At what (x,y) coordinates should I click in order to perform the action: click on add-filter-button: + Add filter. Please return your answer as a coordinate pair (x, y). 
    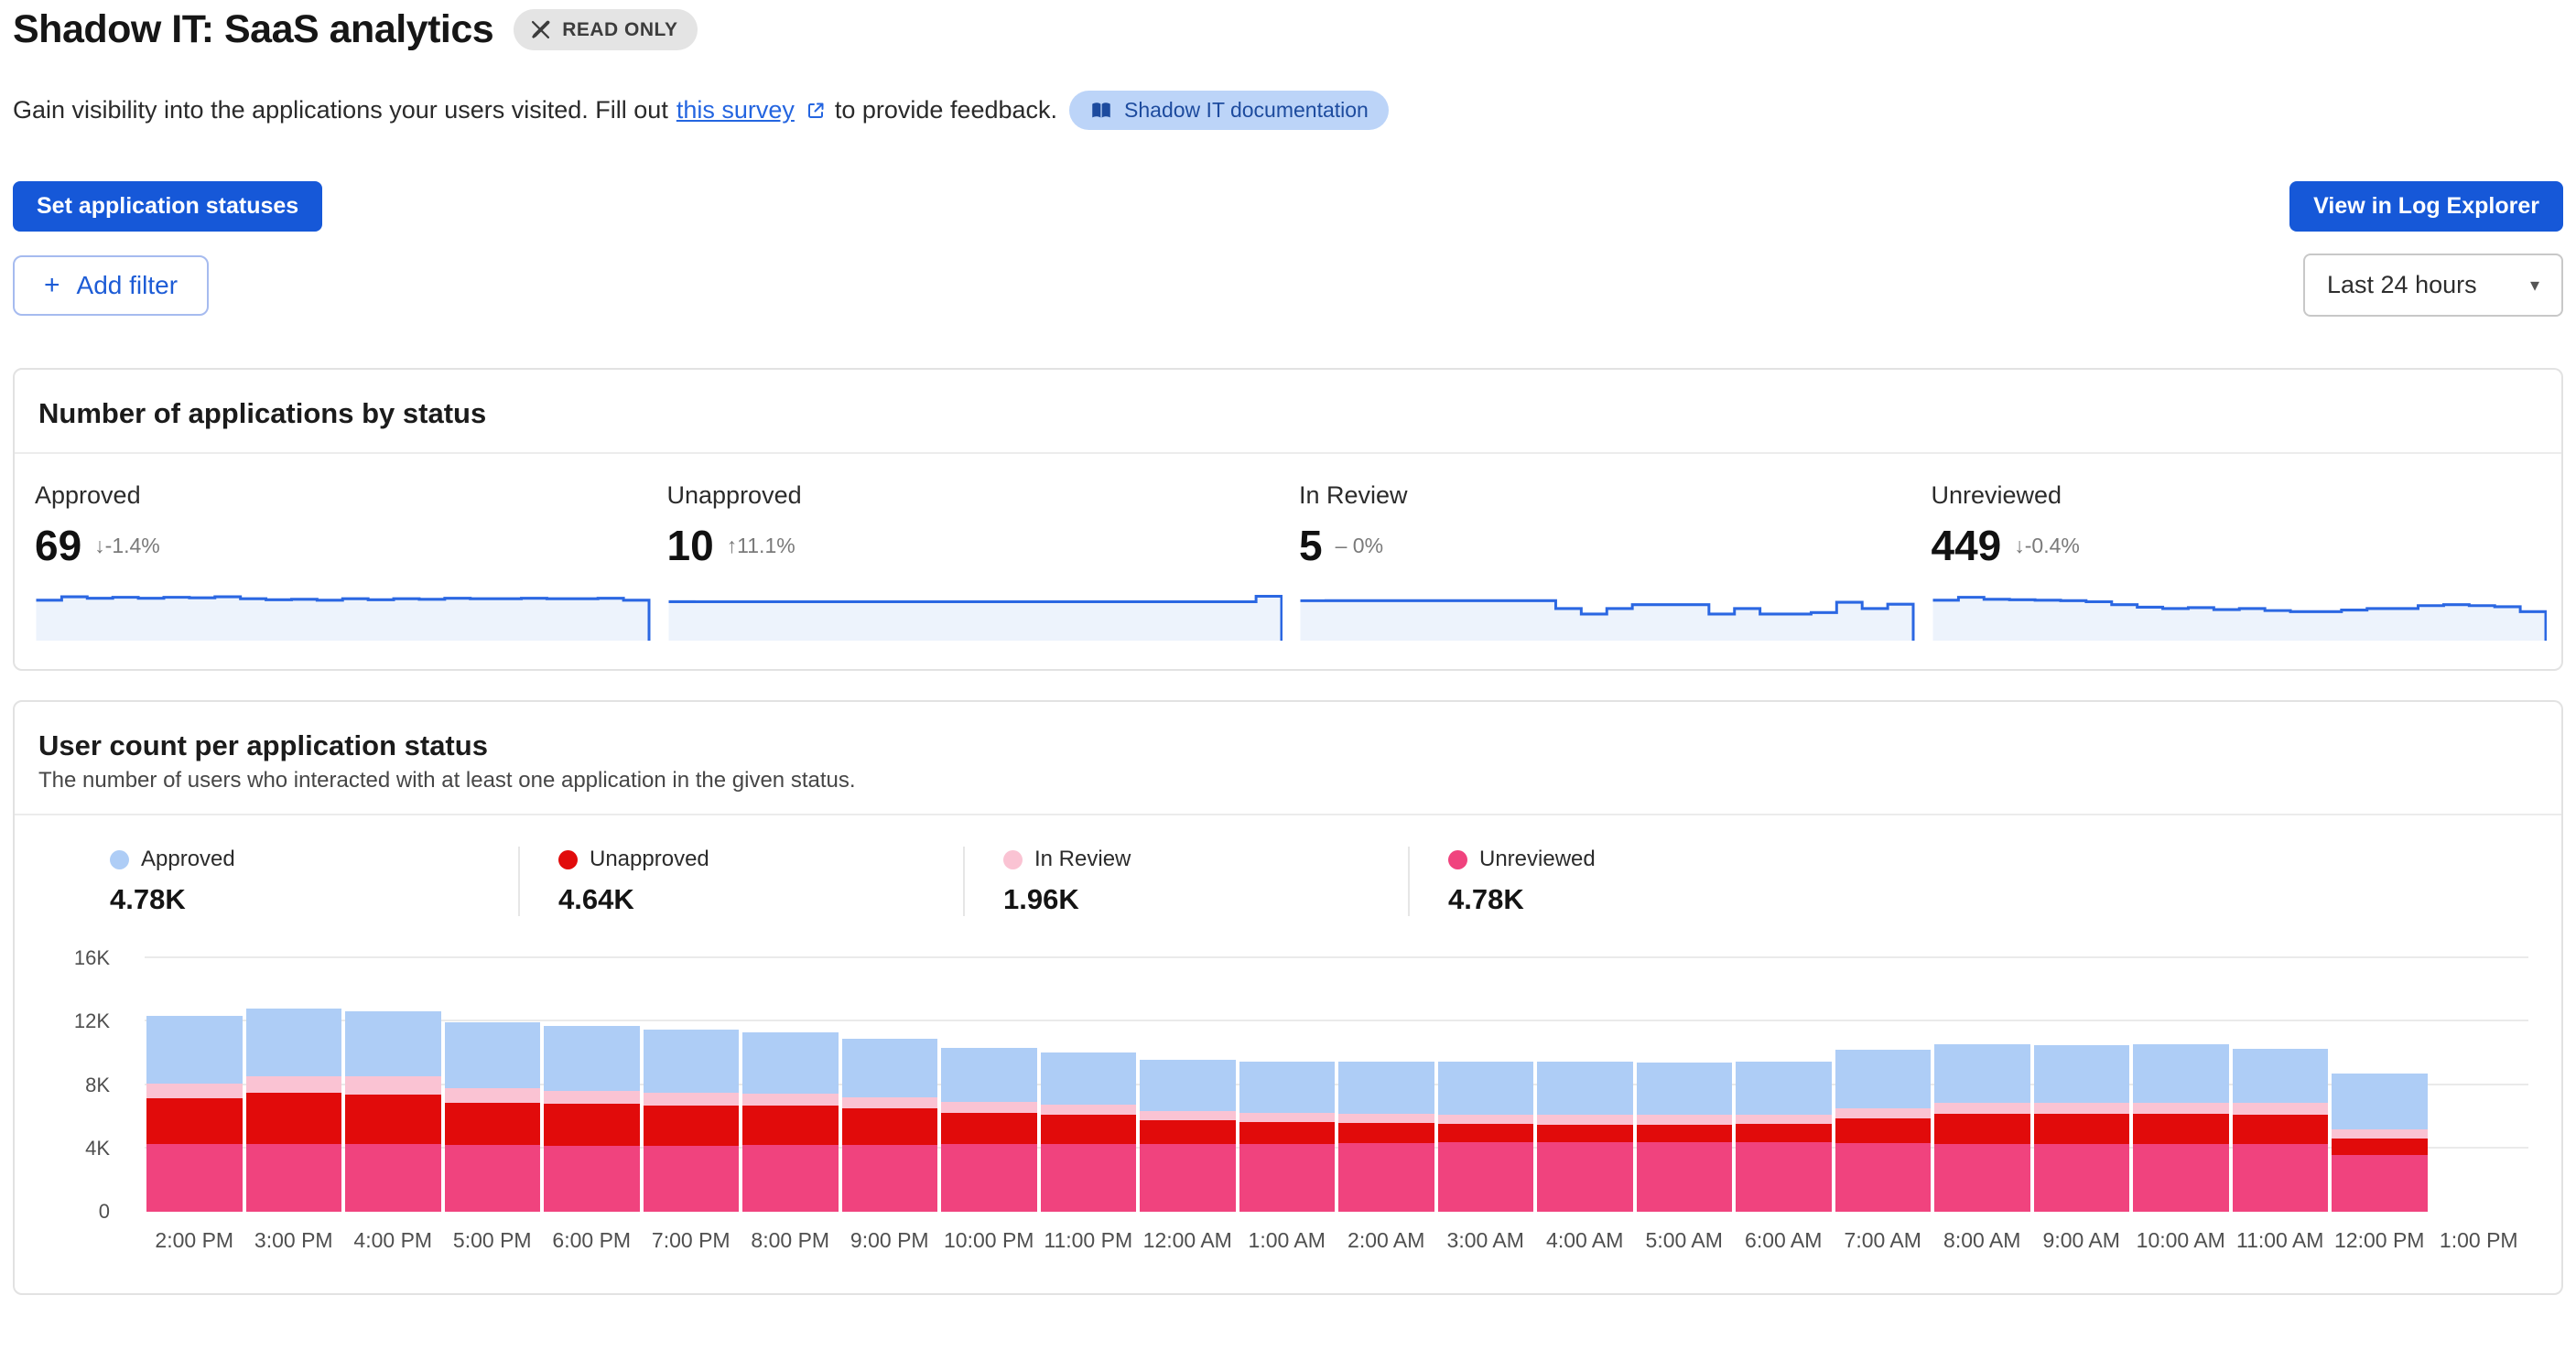
    Looking at the image, I should click on (112, 285).